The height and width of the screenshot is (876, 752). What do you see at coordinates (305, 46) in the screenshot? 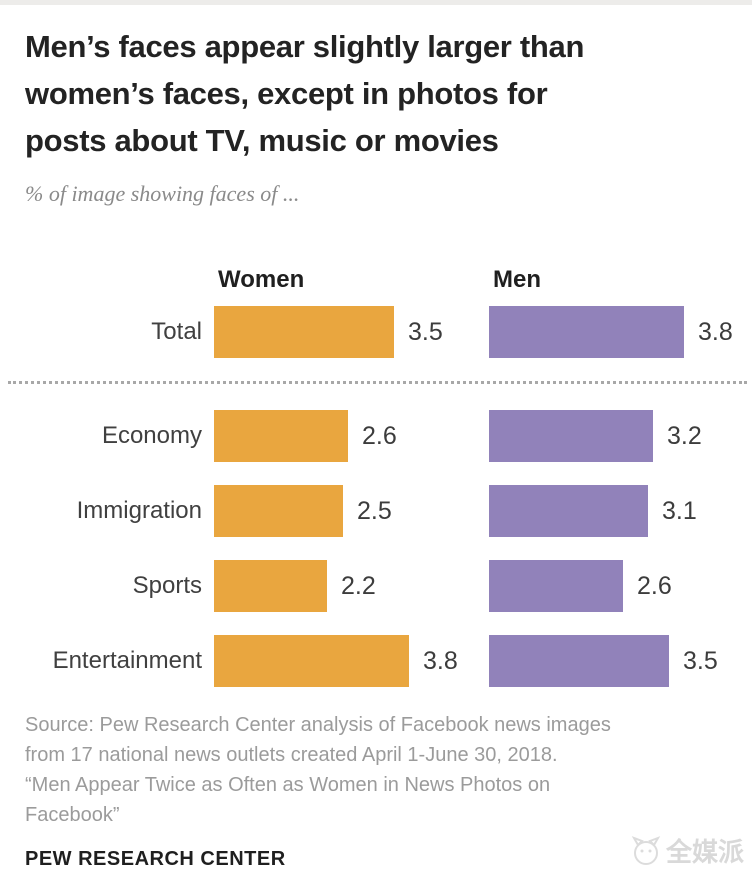
I see `chart-title-line-1: Men’s faces appear slightly larger than` at bounding box center [305, 46].